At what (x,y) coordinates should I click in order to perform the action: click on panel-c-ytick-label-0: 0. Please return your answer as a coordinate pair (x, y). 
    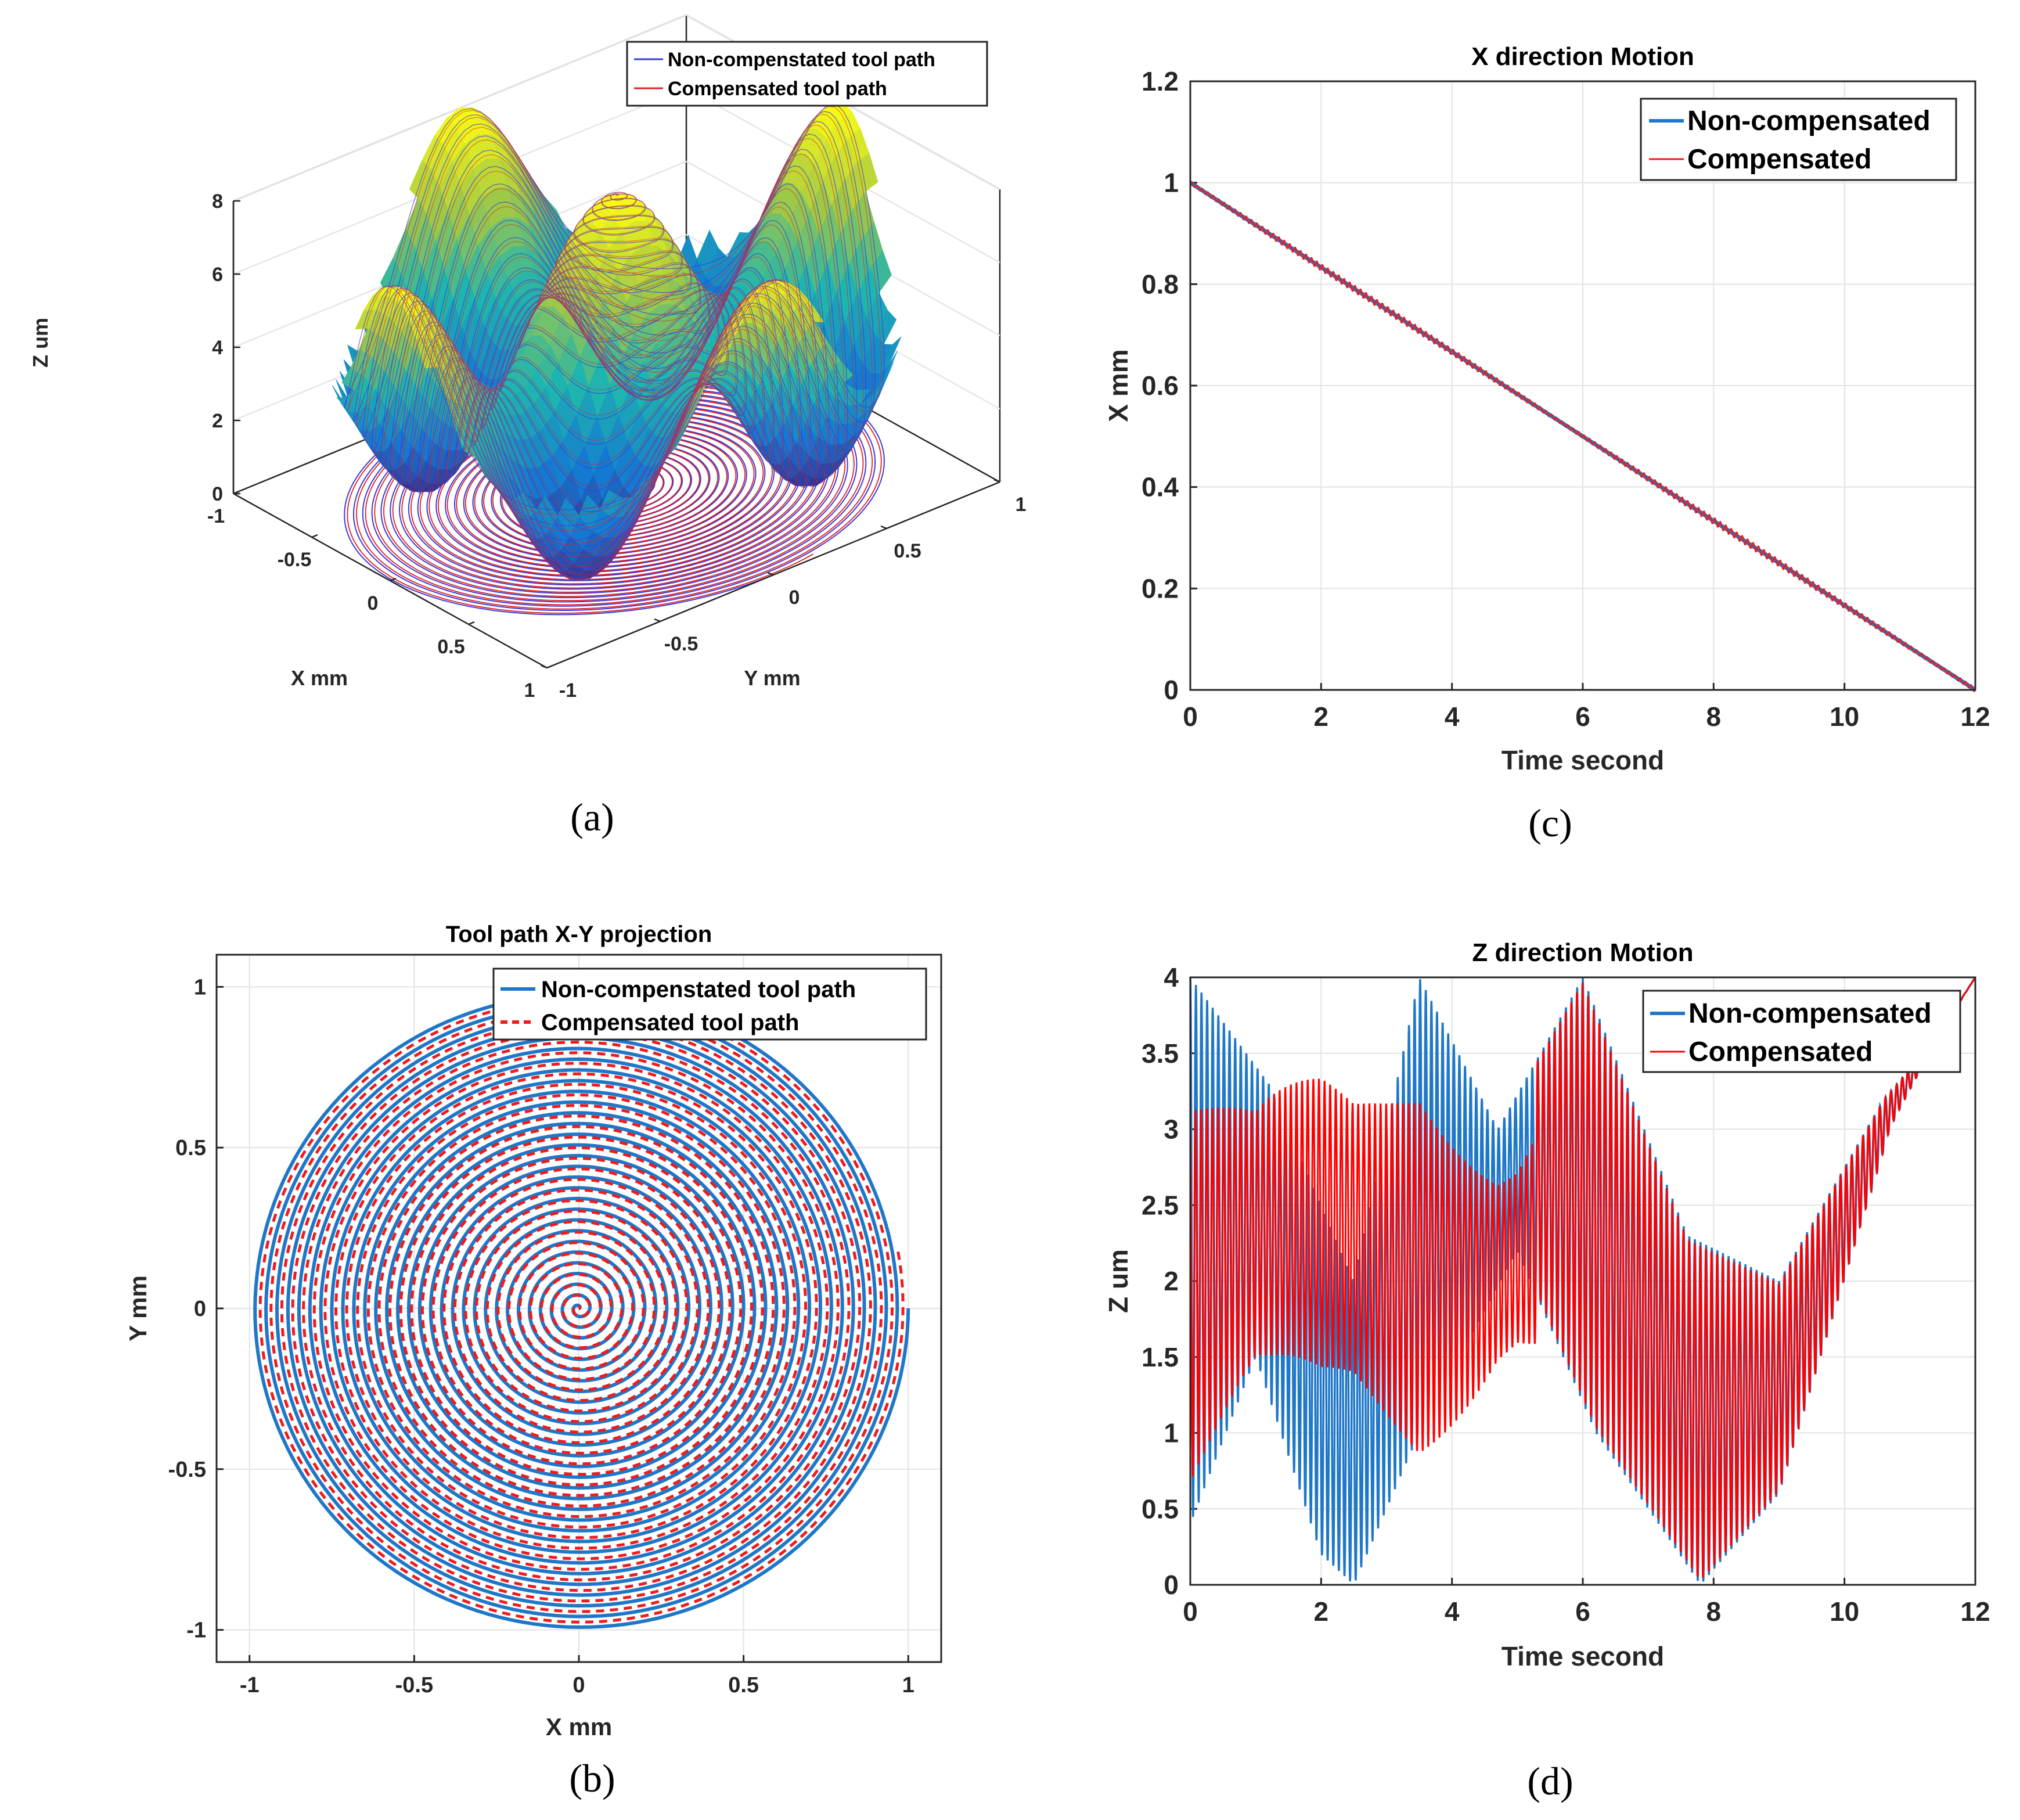
    Looking at the image, I should click on (1171, 690).